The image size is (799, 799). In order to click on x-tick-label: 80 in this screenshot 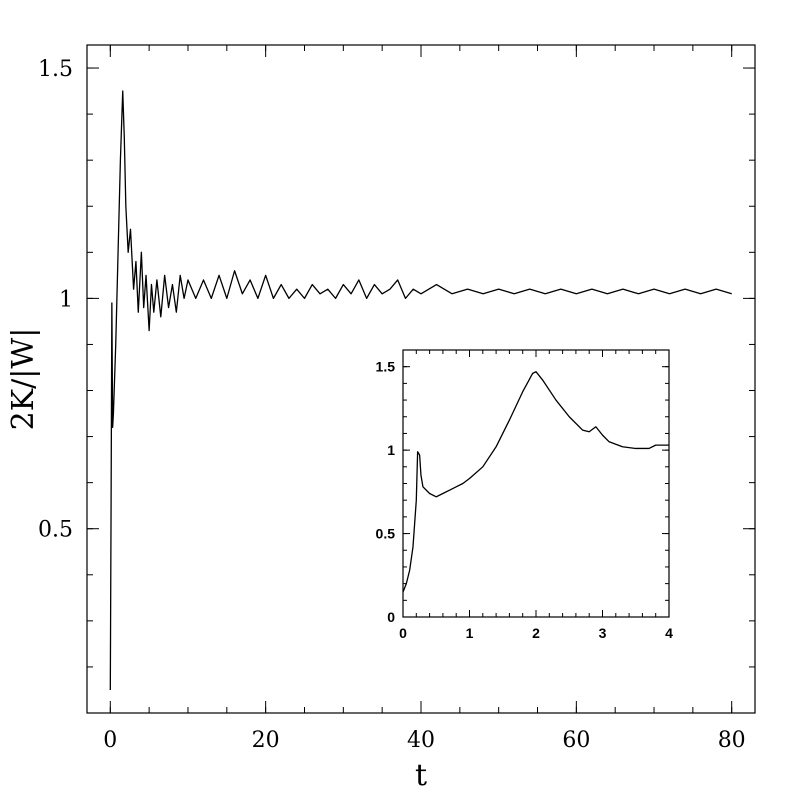, I will do `click(732, 740)`.